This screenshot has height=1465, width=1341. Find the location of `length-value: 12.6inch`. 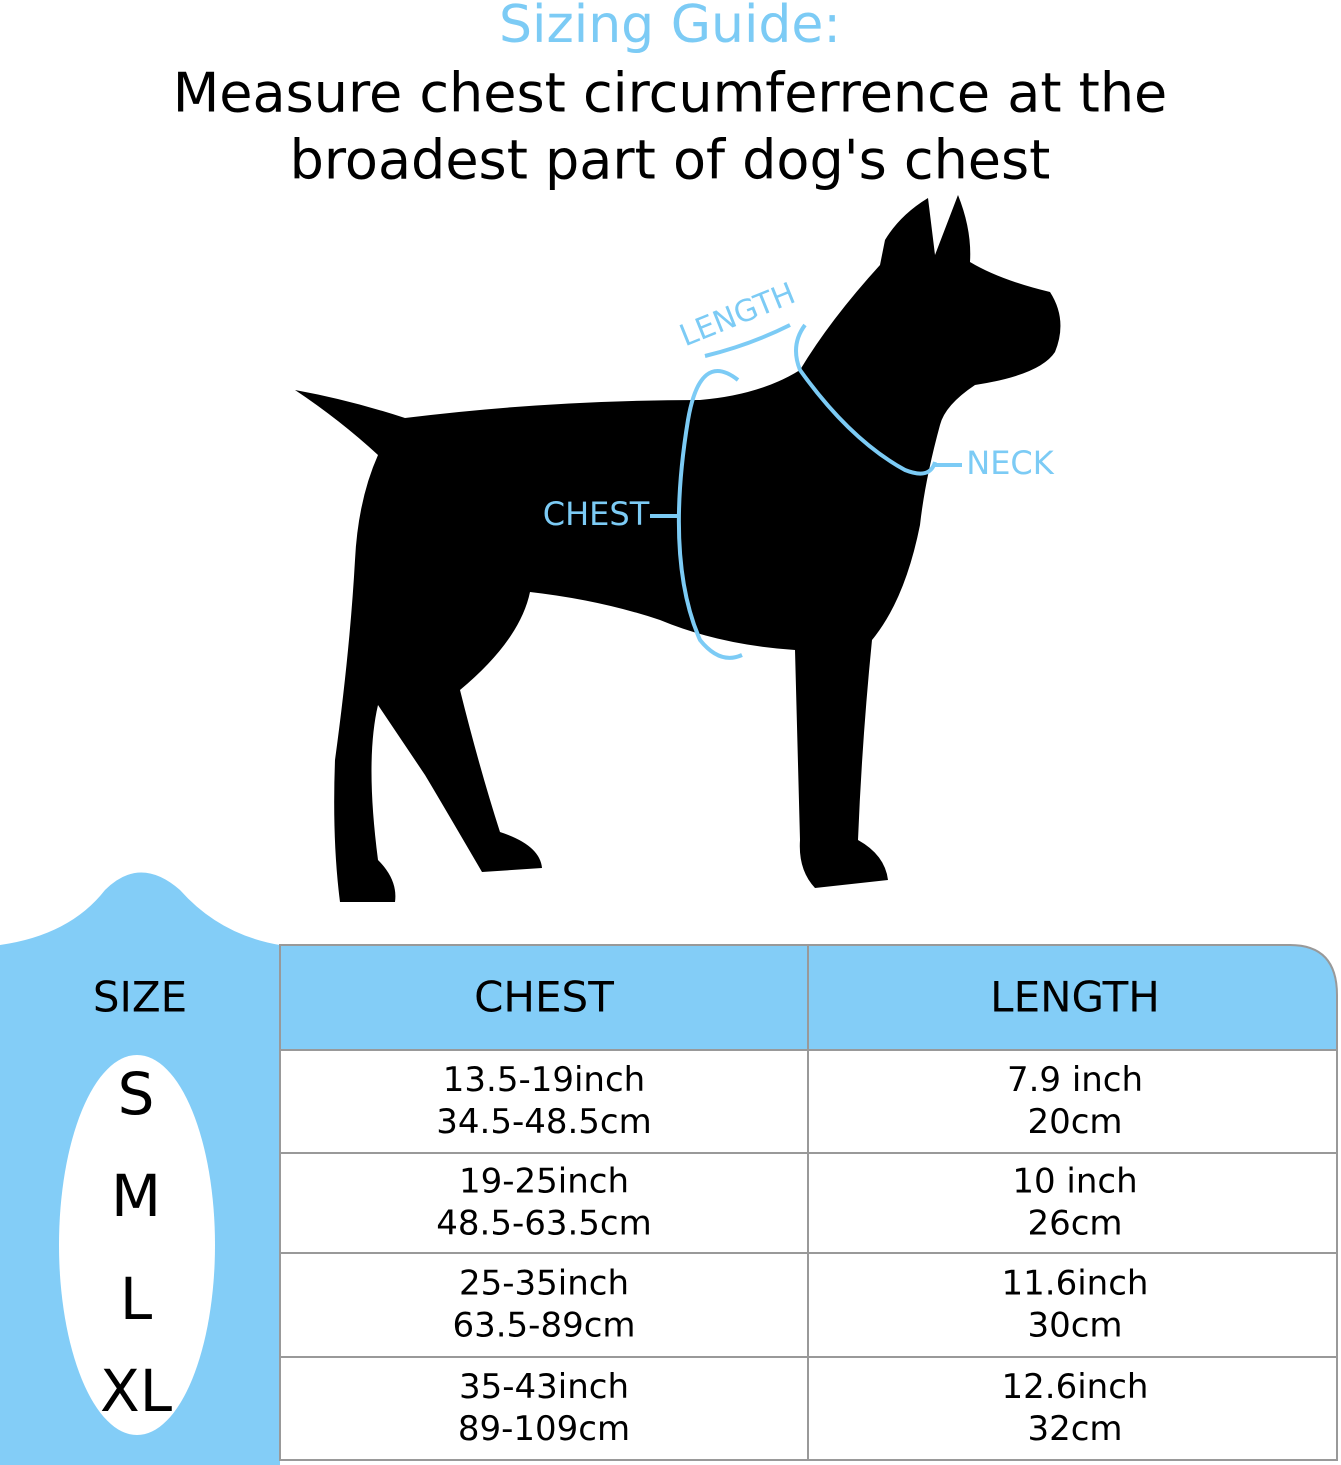

length-value: 12.6inch is located at coordinates (1075, 1387).